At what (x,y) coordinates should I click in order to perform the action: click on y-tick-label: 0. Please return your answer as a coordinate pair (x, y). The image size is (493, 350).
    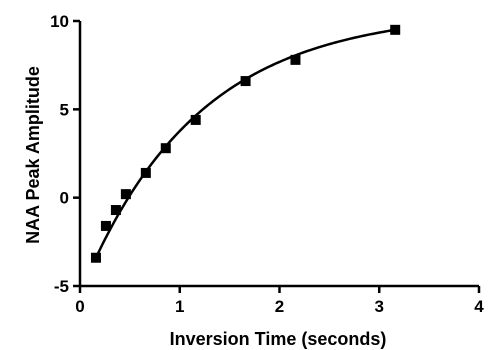
    Looking at the image, I should click on (64, 198).